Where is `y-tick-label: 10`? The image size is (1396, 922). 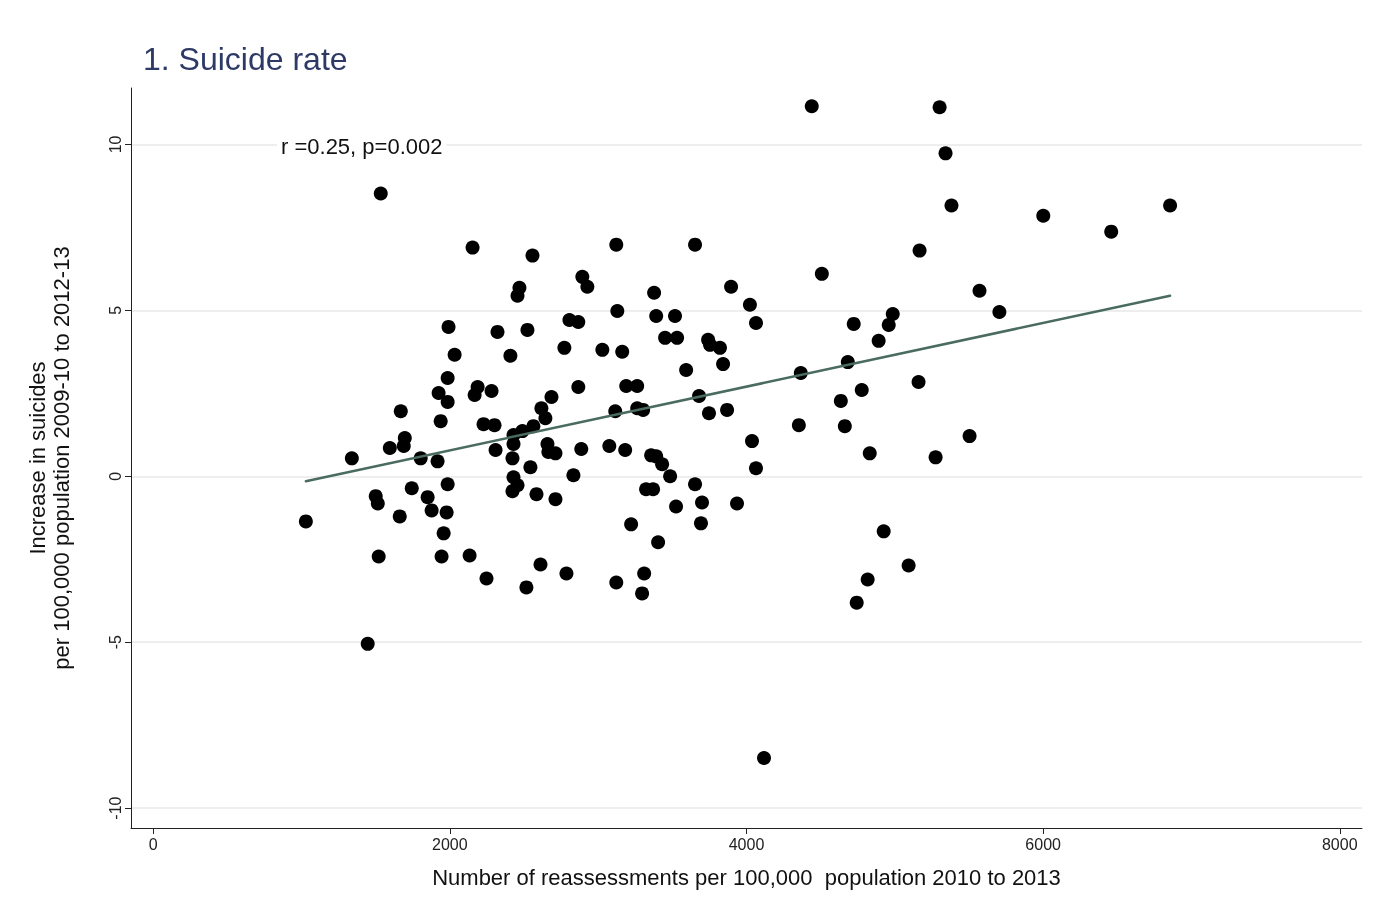
y-tick-label: 10 is located at coordinates (115, 144).